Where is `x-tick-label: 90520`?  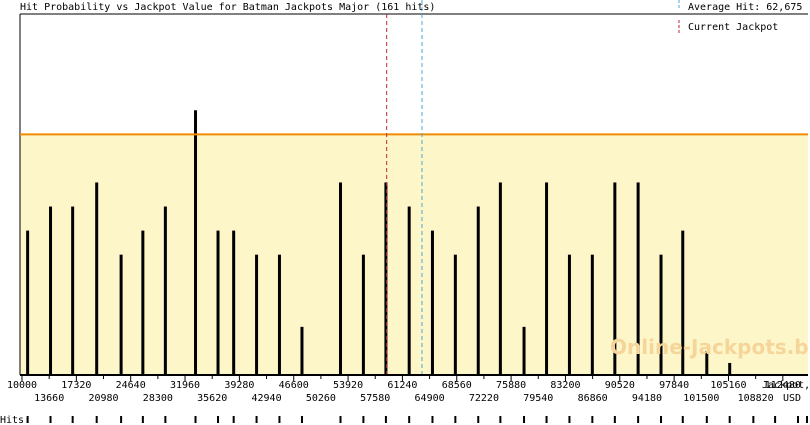
x-tick-label: 90520 is located at coordinates (620, 385).